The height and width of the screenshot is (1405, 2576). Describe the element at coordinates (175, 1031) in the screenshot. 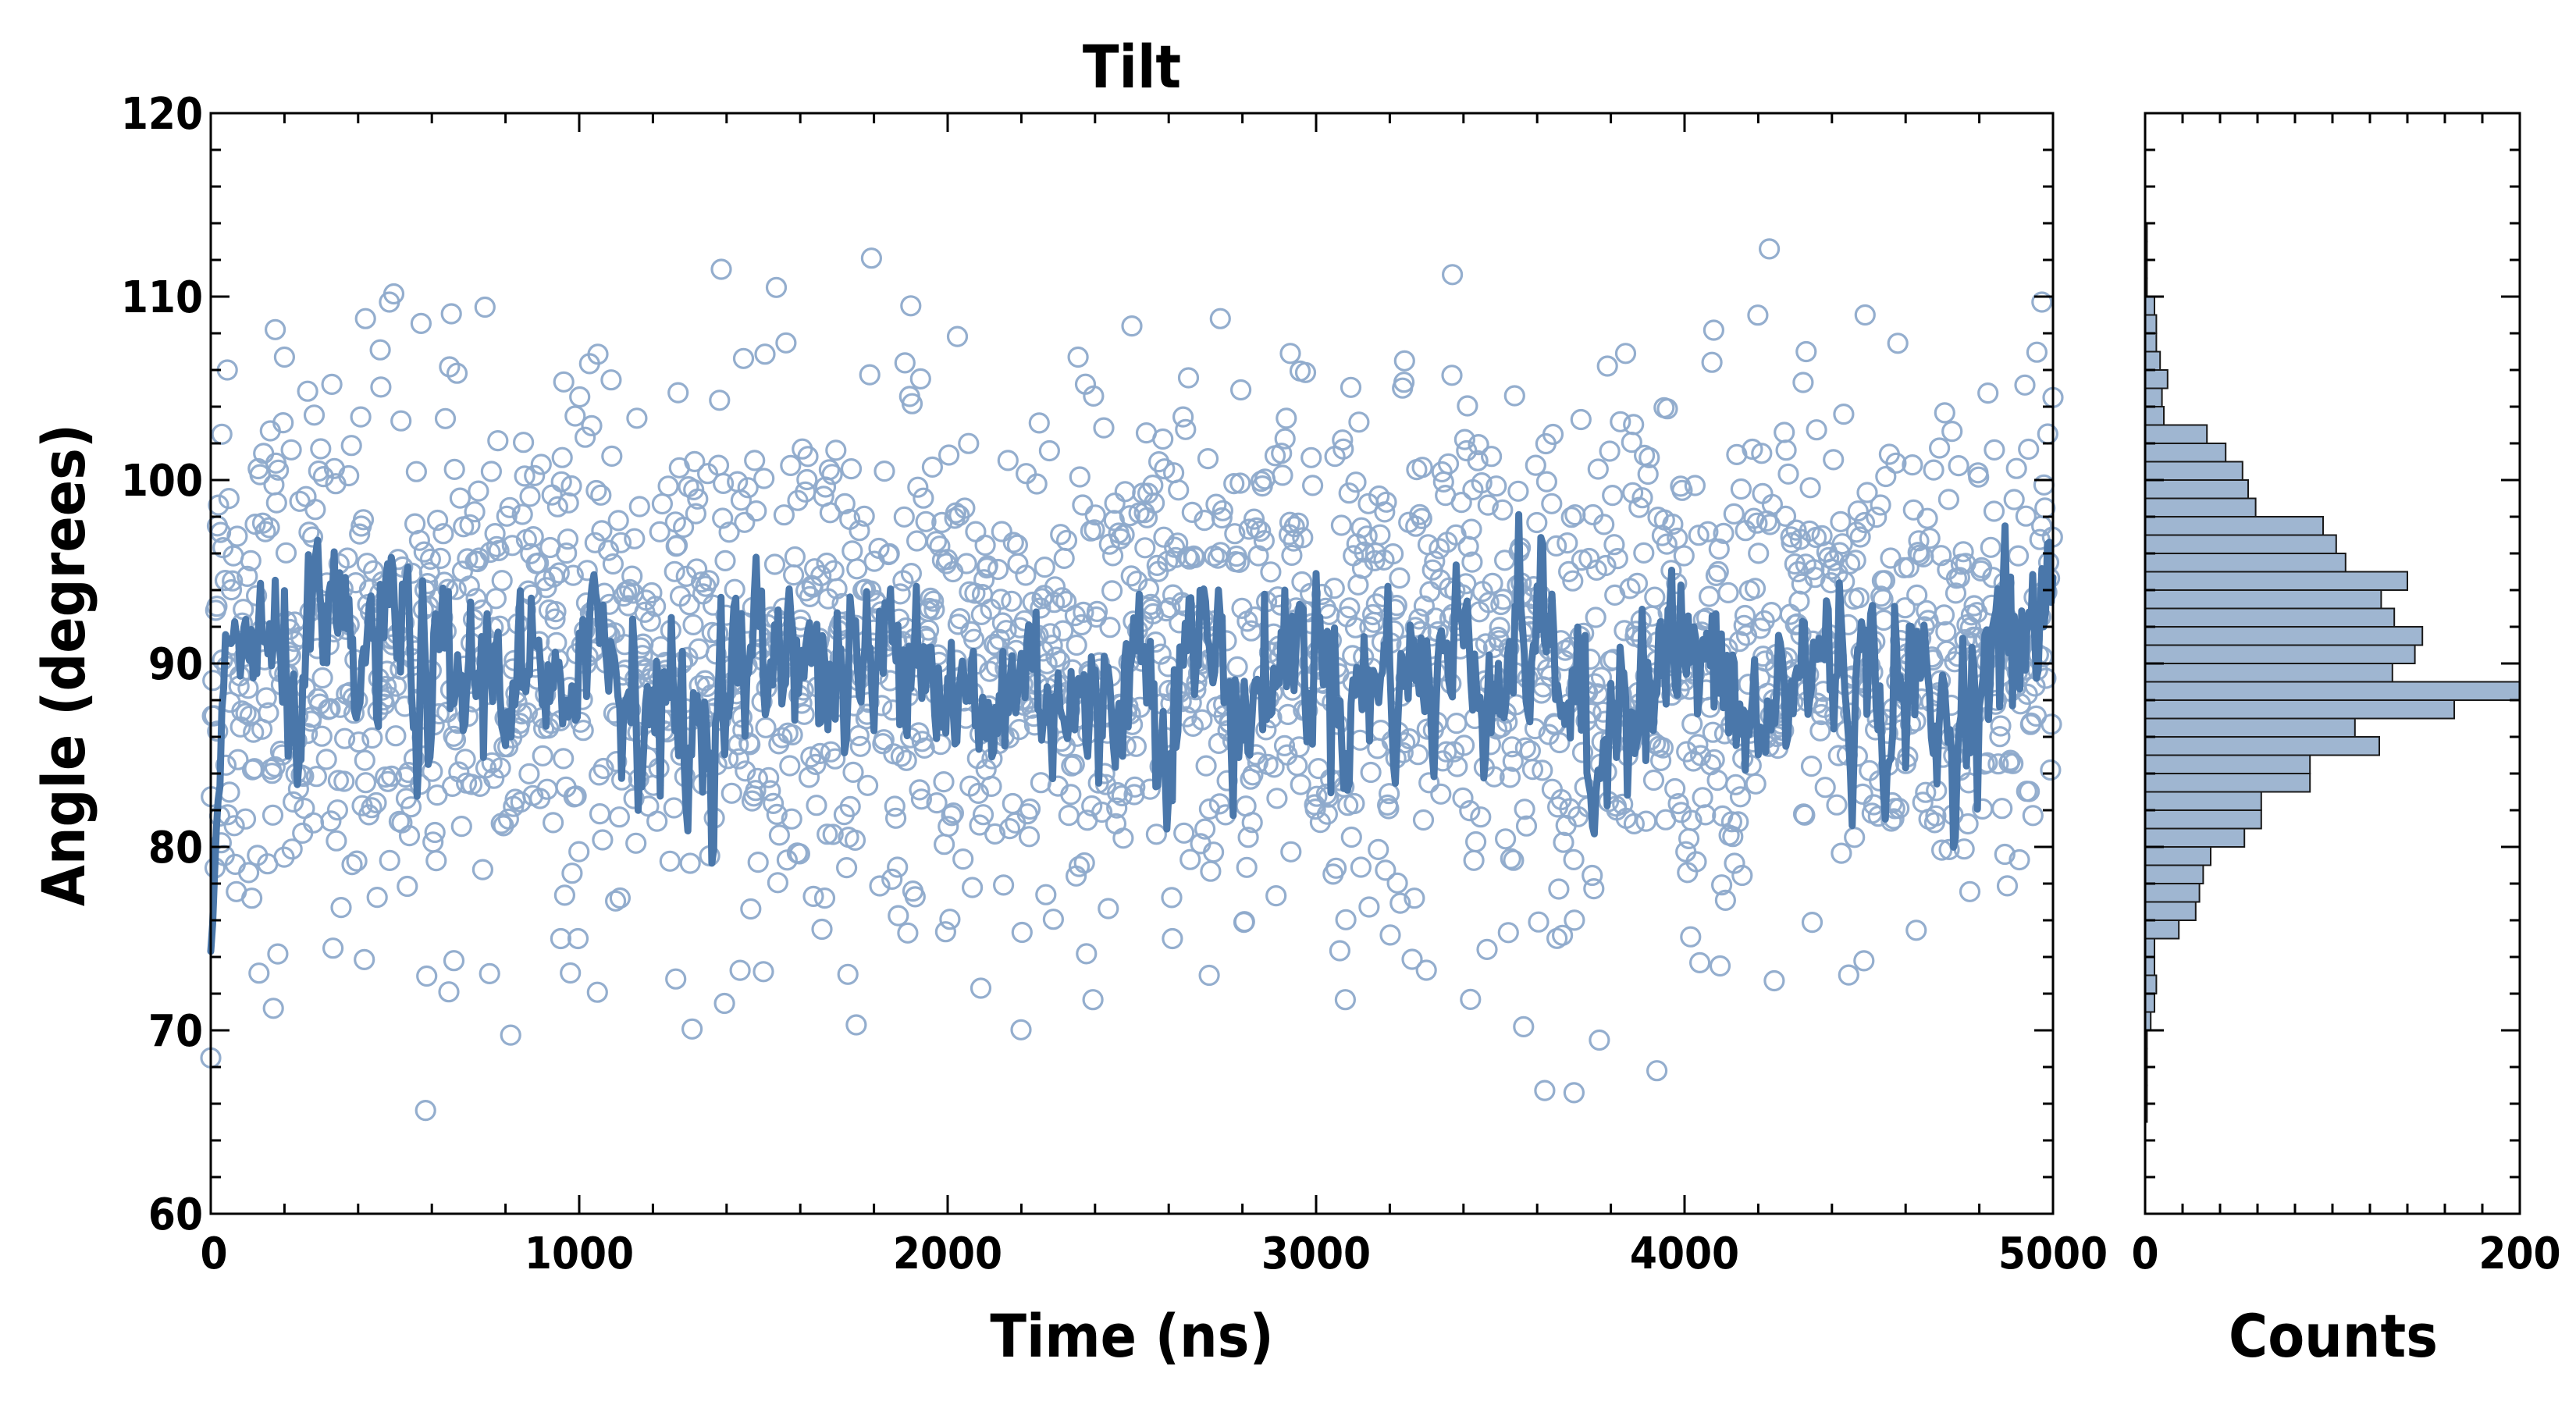

I see `y-tick-label: 70` at that location.